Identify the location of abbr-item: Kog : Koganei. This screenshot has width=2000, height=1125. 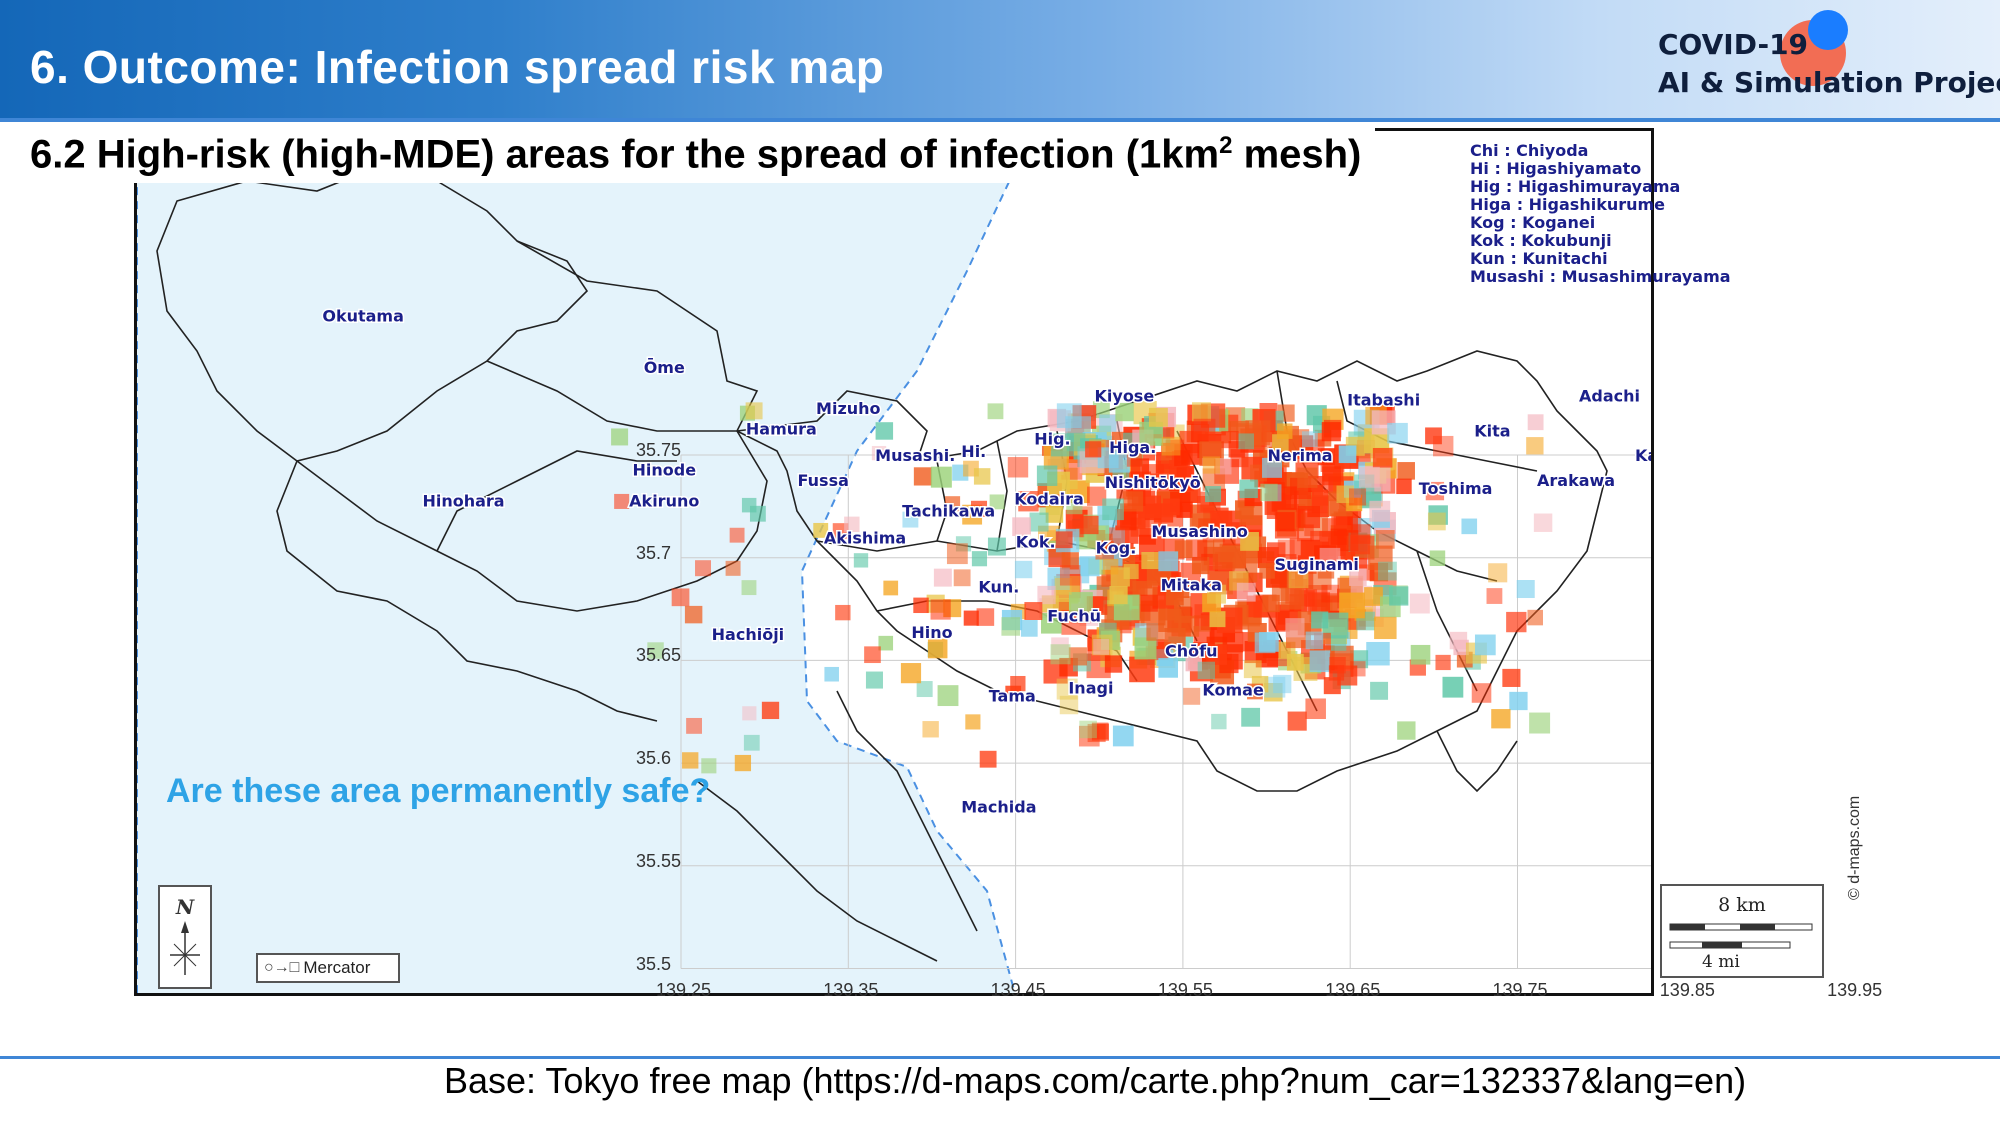
(1533, 222).